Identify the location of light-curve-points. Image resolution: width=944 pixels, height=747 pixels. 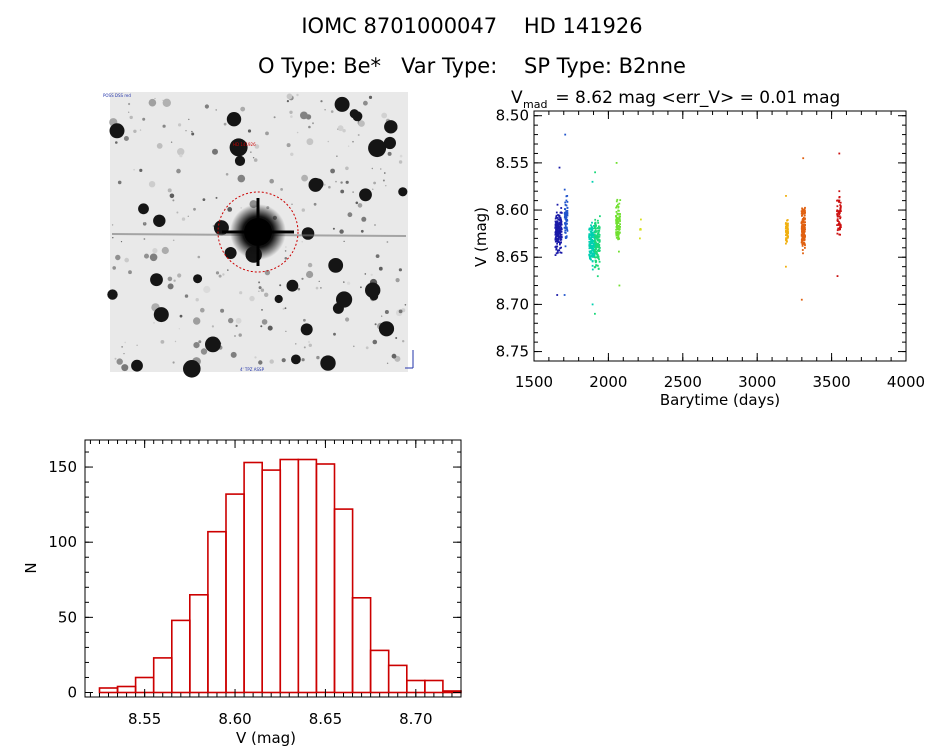
(698, 224).